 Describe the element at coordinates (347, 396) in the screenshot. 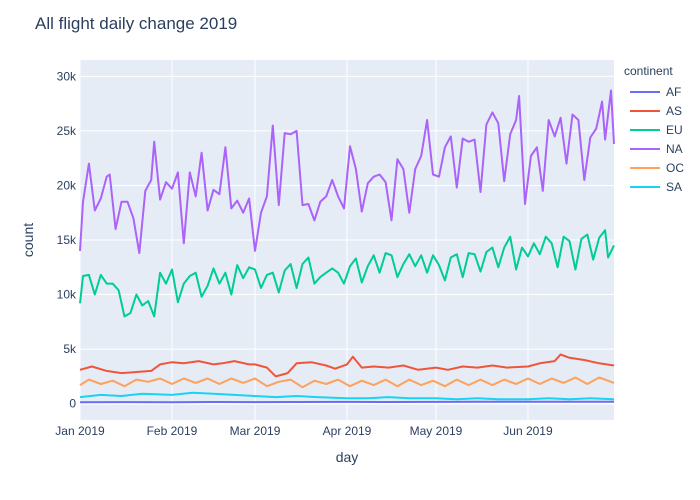

I see `series-line-sa` at that location.